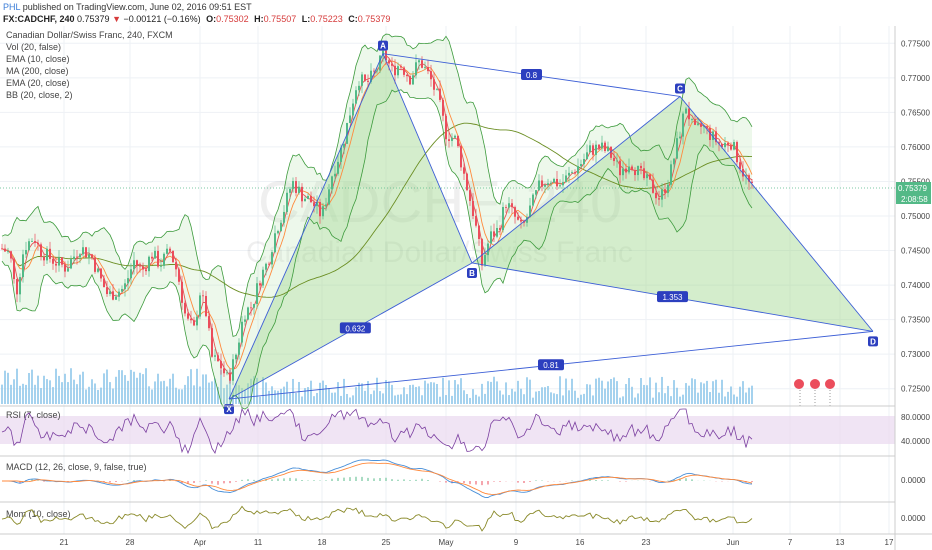  I want to click on legend-item: EMA (20, close), so click(38, 83).